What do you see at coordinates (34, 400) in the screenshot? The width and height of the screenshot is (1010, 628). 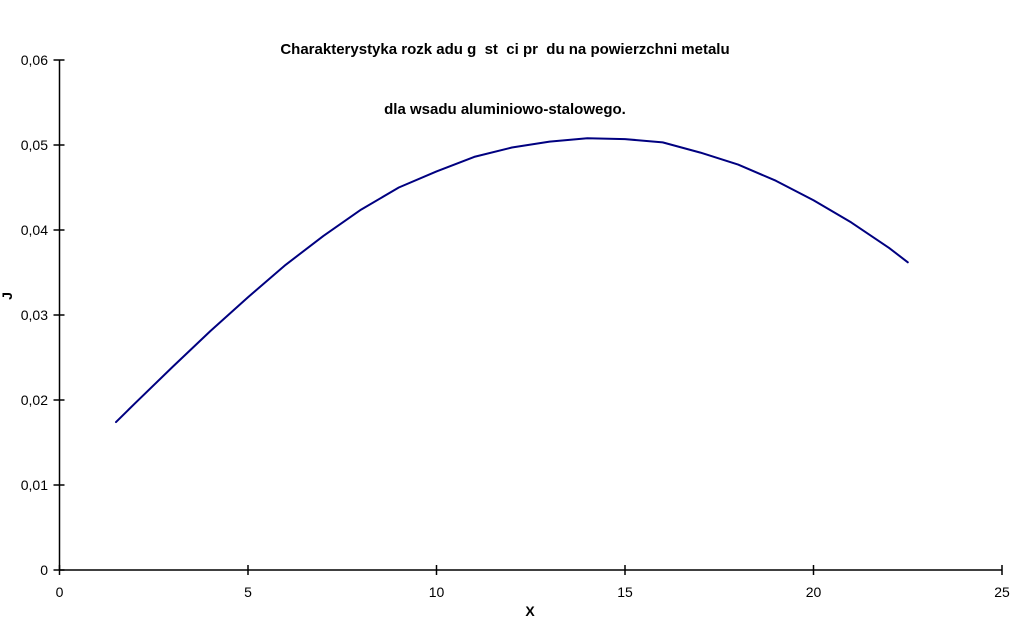 I see `y-tick-label: 0,02` at bounding box center [34, 400].